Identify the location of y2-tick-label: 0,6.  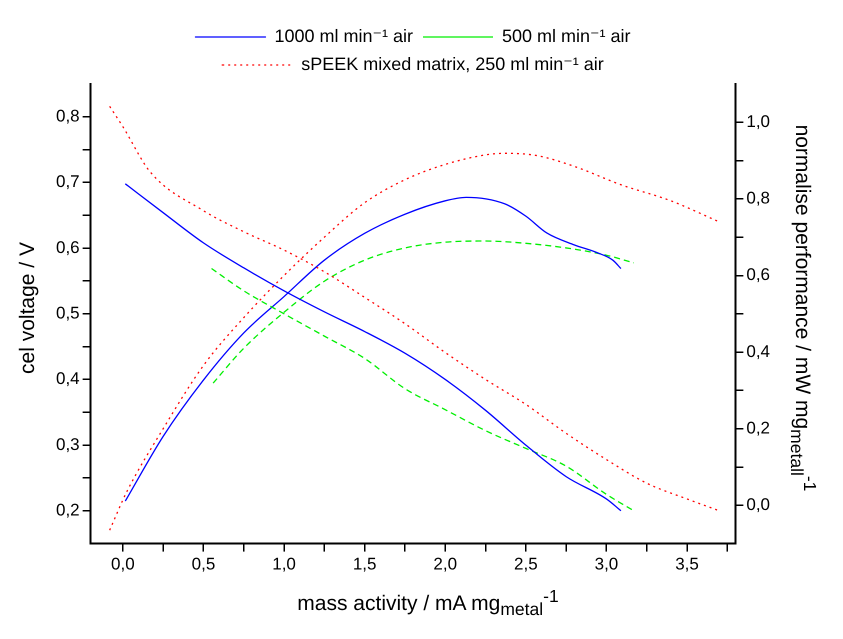
(758, 274).